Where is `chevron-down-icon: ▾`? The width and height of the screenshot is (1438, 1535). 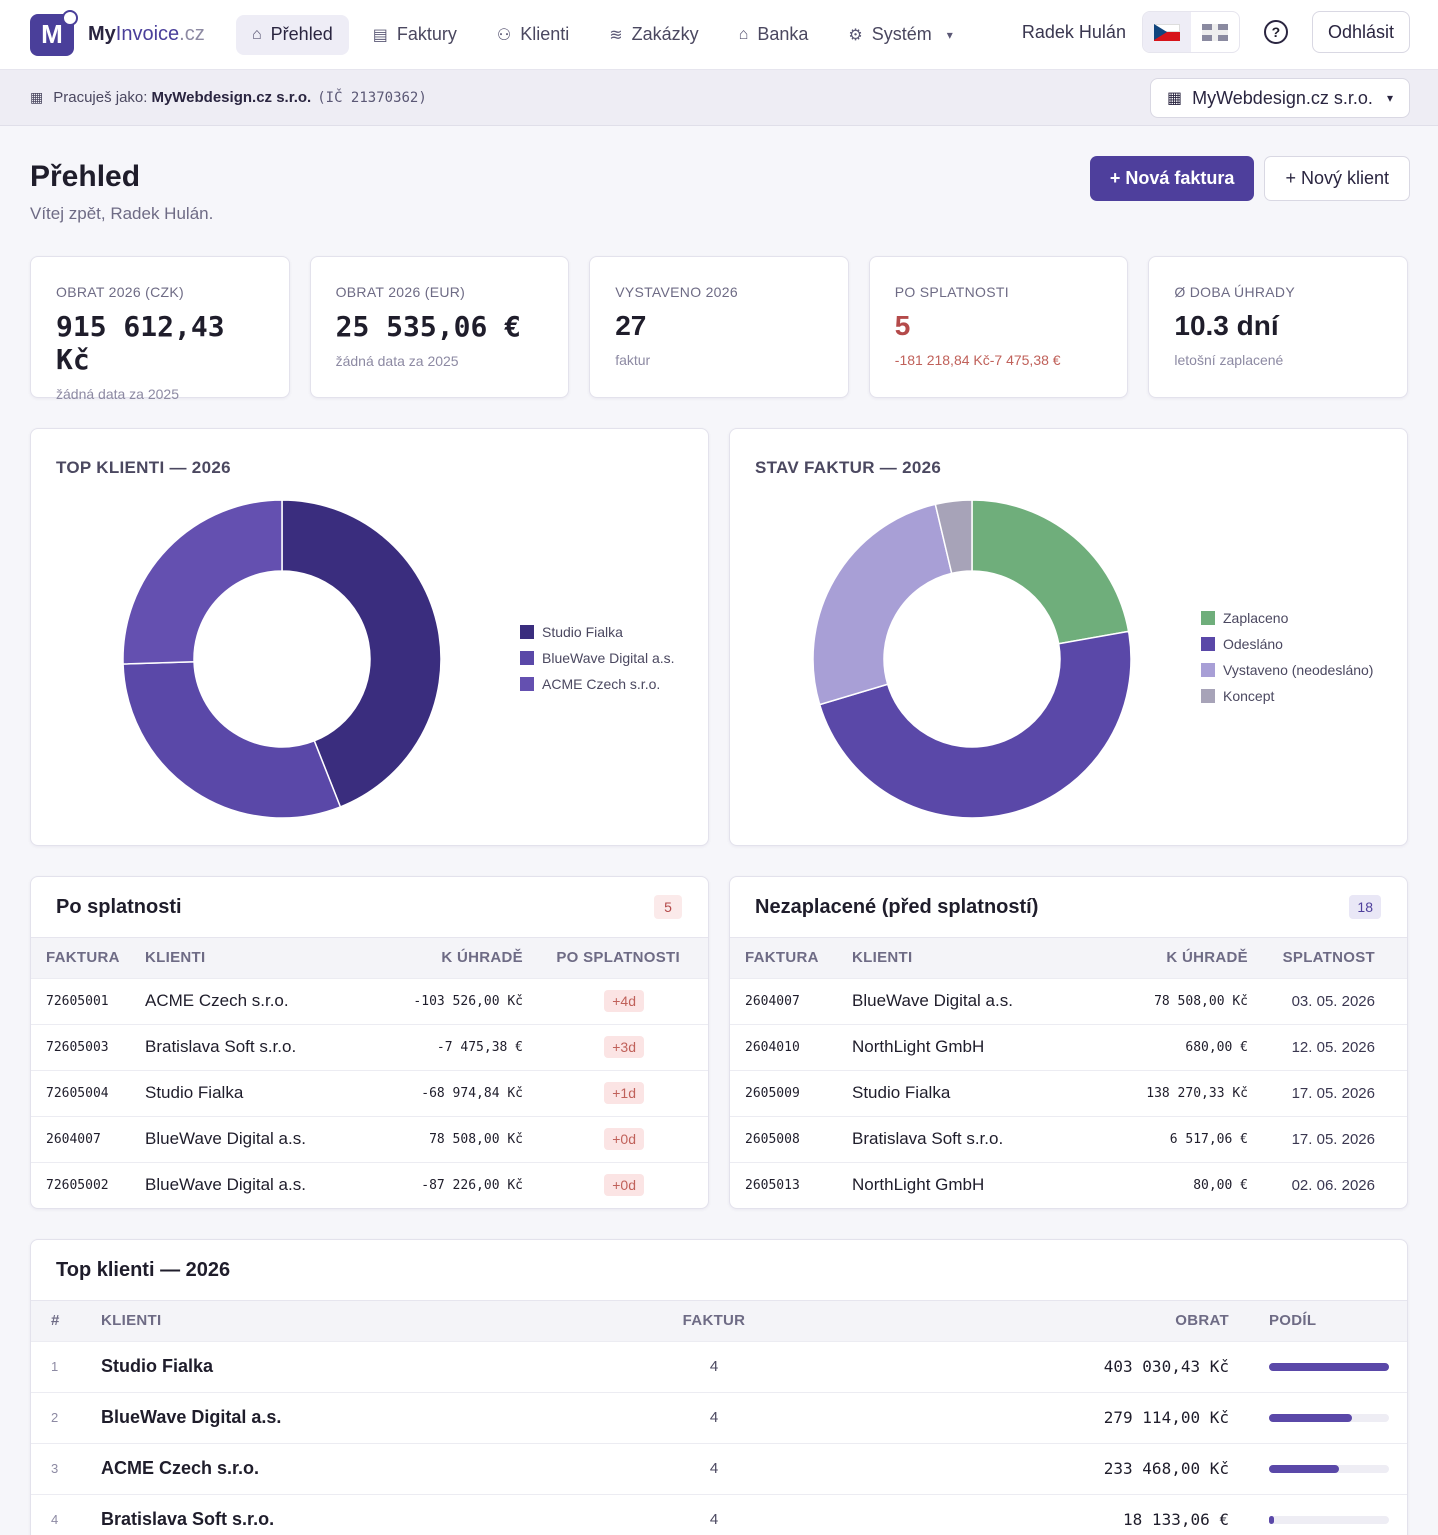 chevron-down-icon: ▾ is located at coordinates (949, 34).